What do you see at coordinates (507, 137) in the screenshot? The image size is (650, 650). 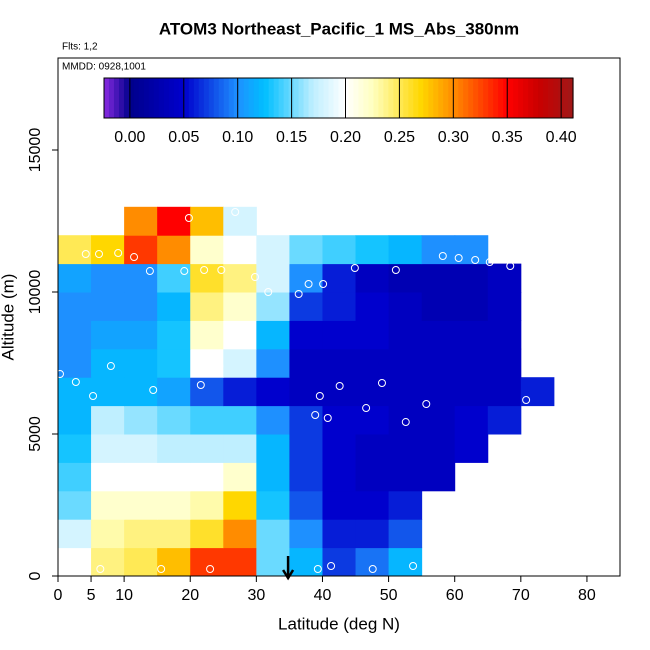 I see `colorbar-tick-label: 0.35` at bounding box center [507, 137].